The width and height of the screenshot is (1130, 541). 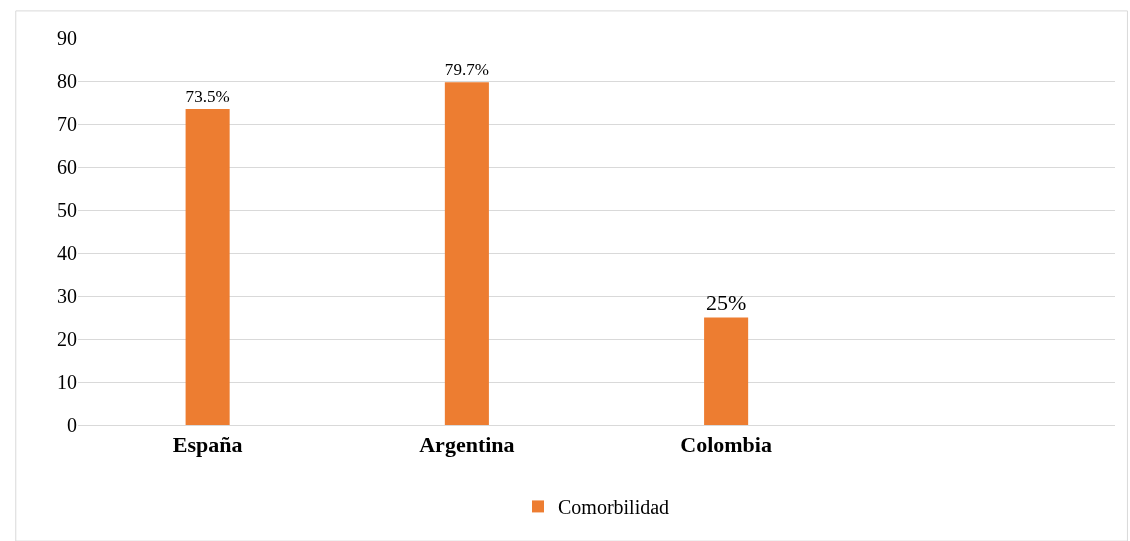 I want to click on y-tick-label: 10, so click(x=67, y=382).